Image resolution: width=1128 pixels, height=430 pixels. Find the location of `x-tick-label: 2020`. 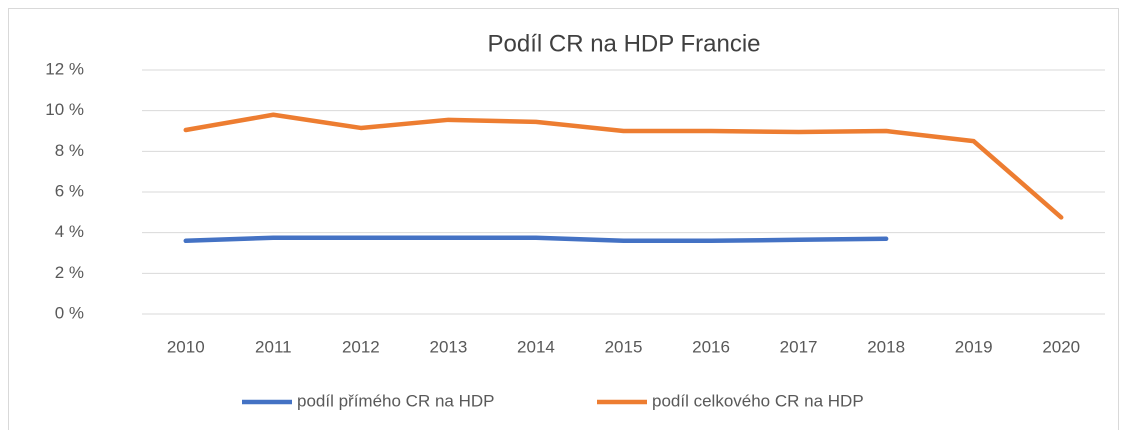

x-tick-label: 2020 is located at coordinates (1061, 346).